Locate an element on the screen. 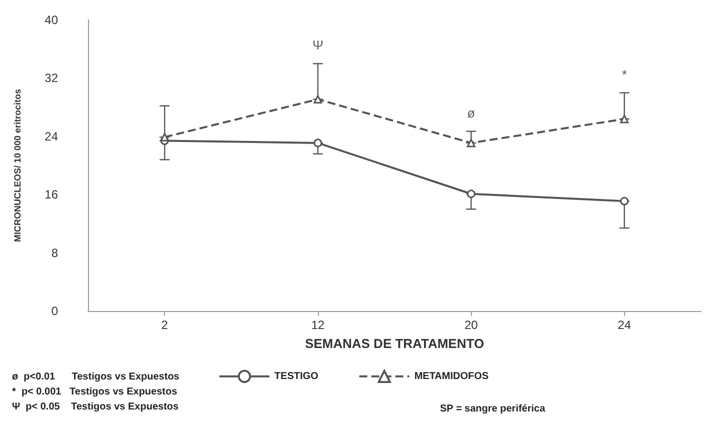 The height and width of the screenshot is (426, 707). x-tick-label: 2 is located at coordinates (164, 325).